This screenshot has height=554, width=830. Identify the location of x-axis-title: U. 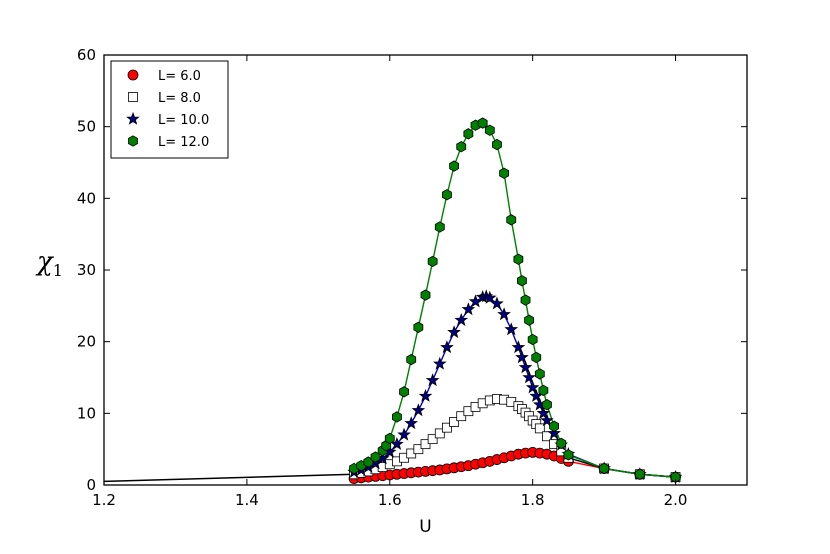
(425, 527).